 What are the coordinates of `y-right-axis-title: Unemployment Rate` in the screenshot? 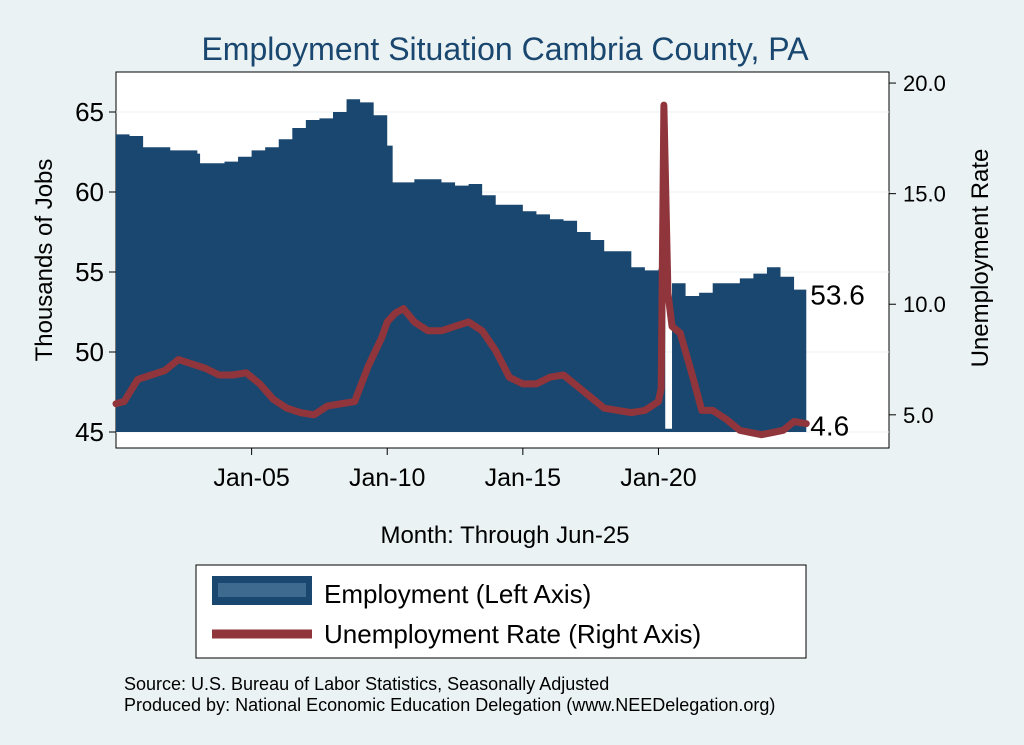 It's located at (980, 258).